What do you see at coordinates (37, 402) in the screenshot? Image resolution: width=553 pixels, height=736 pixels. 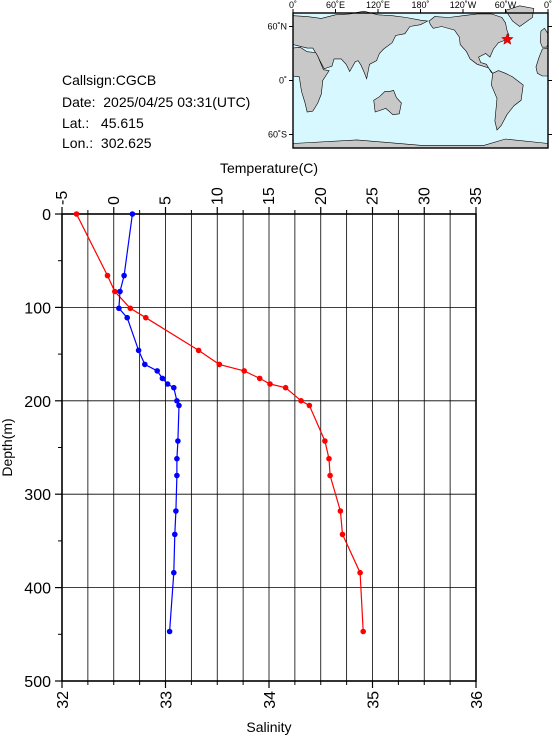 I see `depth-tick-label: 200` at bounding box center [37, 402].